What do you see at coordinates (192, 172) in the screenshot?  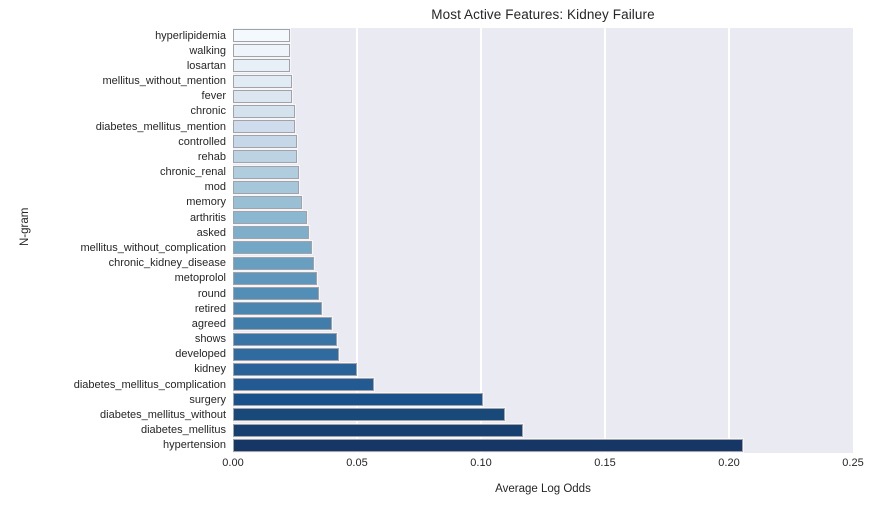 I see `y-tick-label: chronic_renal` at bounding box center [192, 172].